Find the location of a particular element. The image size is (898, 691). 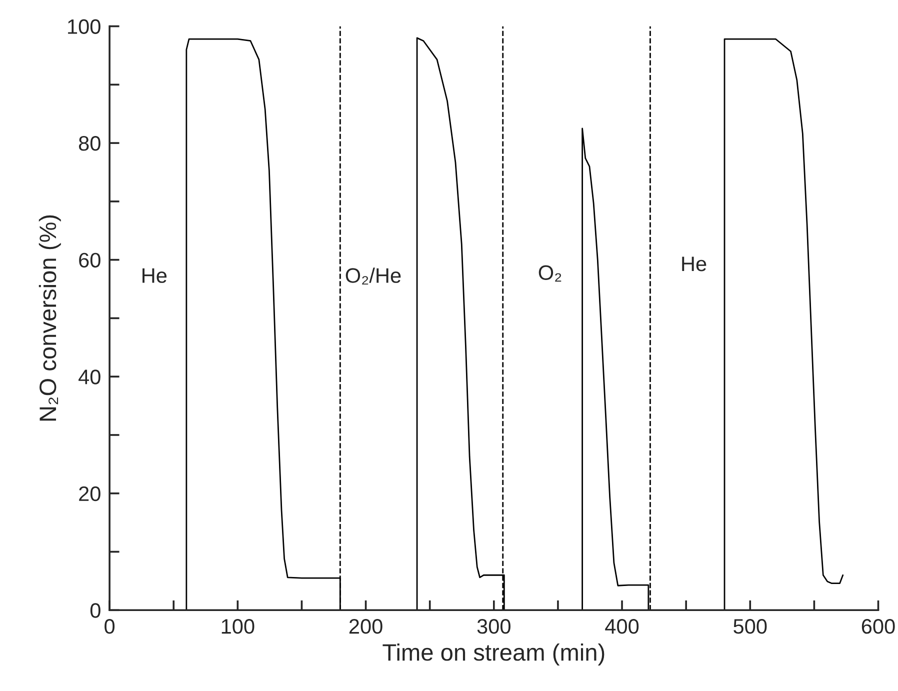

x-tick-label: 600 is located at coordinates (878, 626).